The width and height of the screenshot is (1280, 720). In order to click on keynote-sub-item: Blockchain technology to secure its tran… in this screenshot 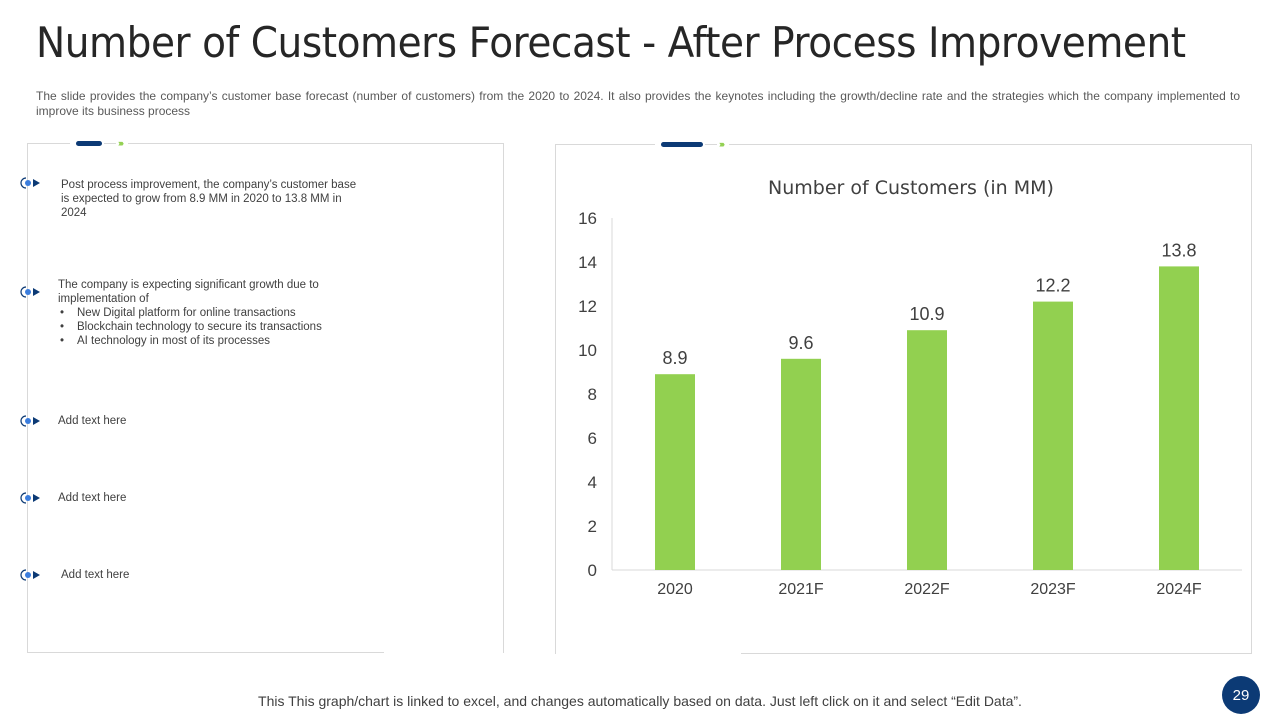, I will do `click(208, 327)`.